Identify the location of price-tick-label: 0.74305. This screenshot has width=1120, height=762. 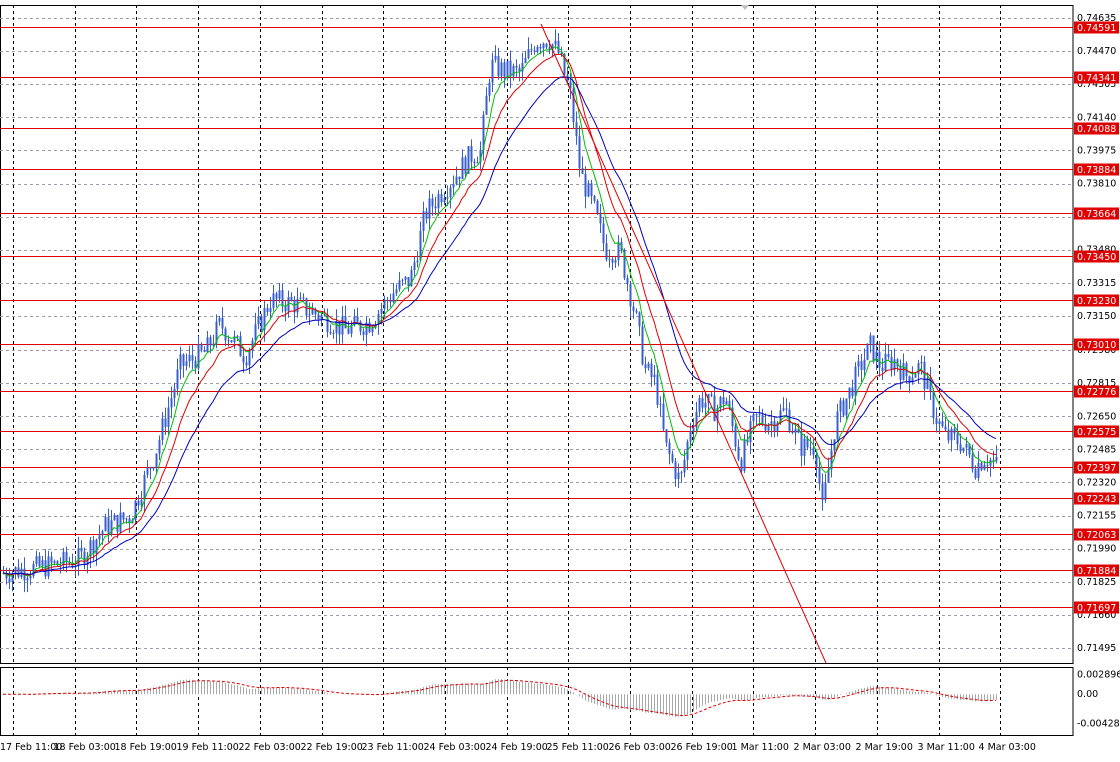
(1096, 84).